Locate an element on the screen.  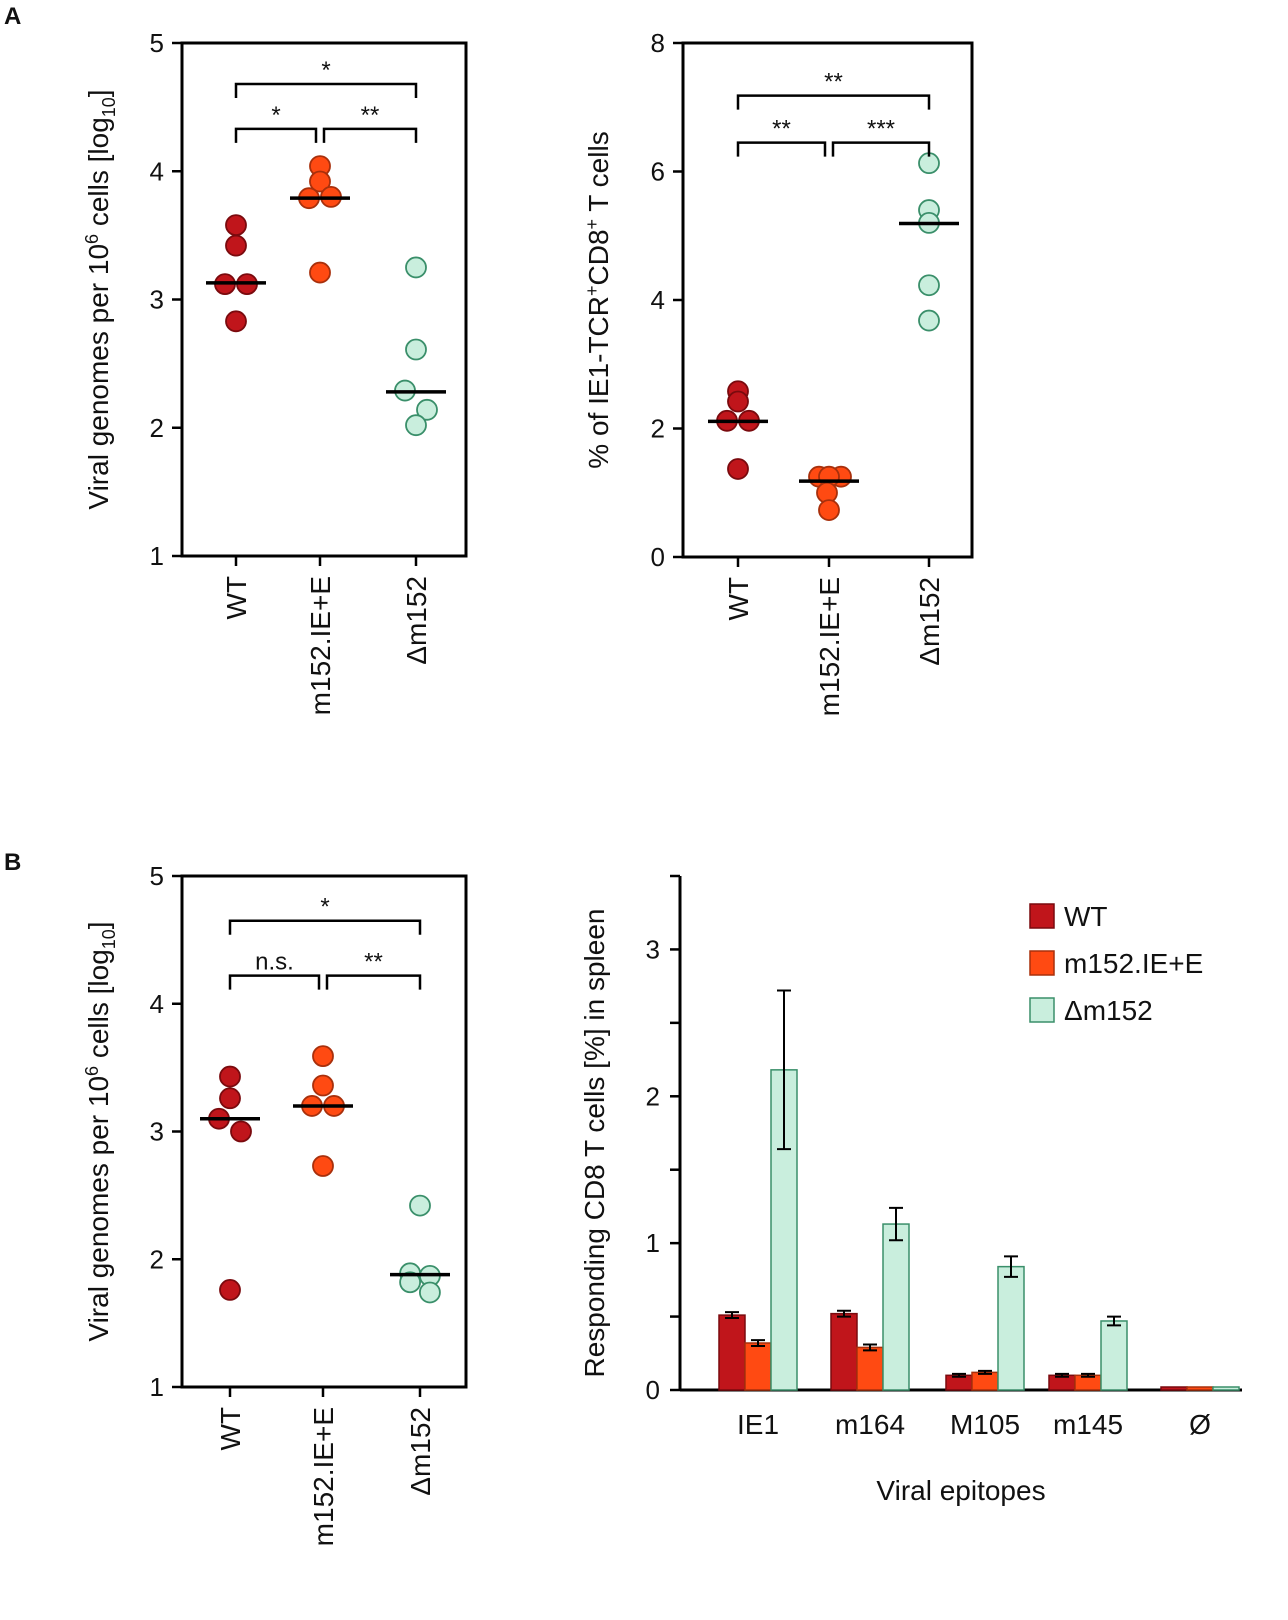
significance-label: n.s. is located at coordinates (274, 962).